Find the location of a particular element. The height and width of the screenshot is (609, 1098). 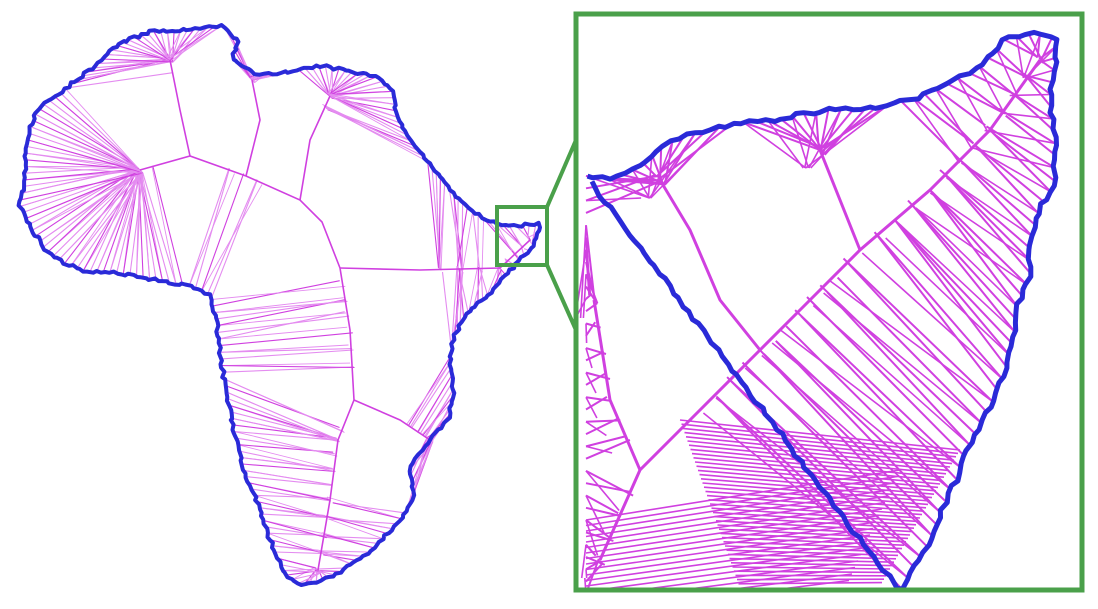

zoom-connector-top is located at coordinates (561, 173).